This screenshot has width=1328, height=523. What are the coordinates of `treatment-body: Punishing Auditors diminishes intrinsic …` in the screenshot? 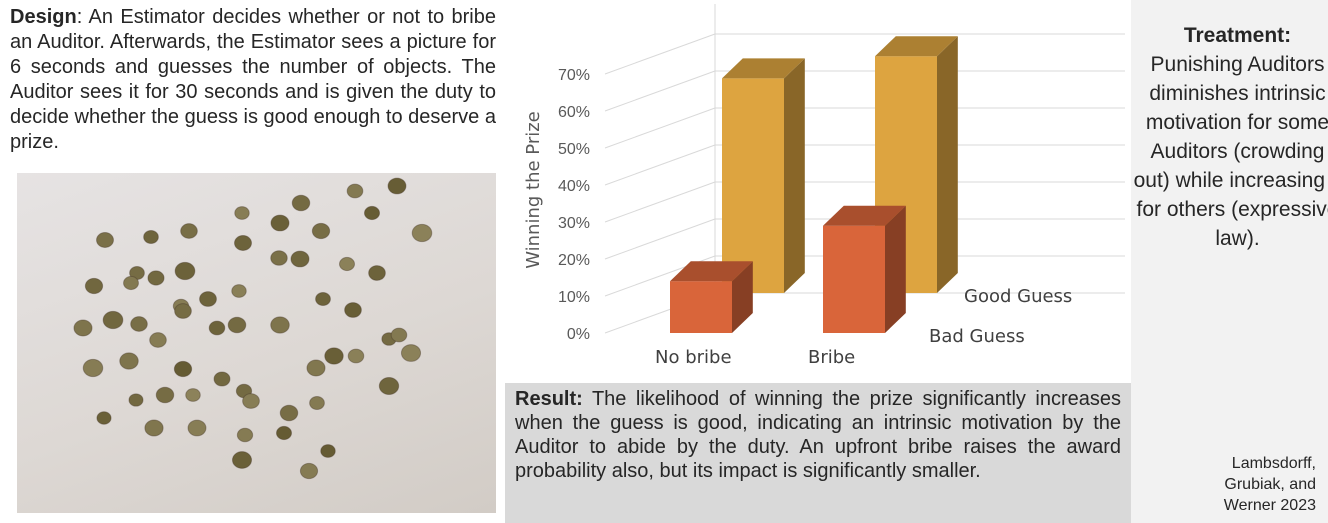 It's located at (1230, 151).